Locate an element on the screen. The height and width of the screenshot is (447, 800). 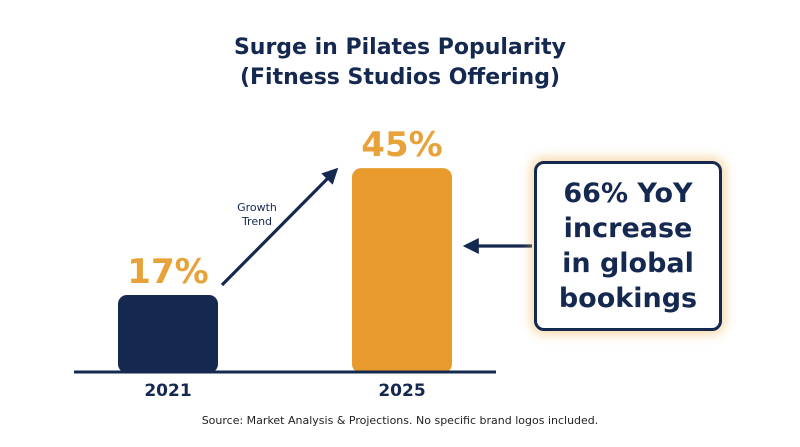
growth-trend-arrow is located at coordinates (279, 227).